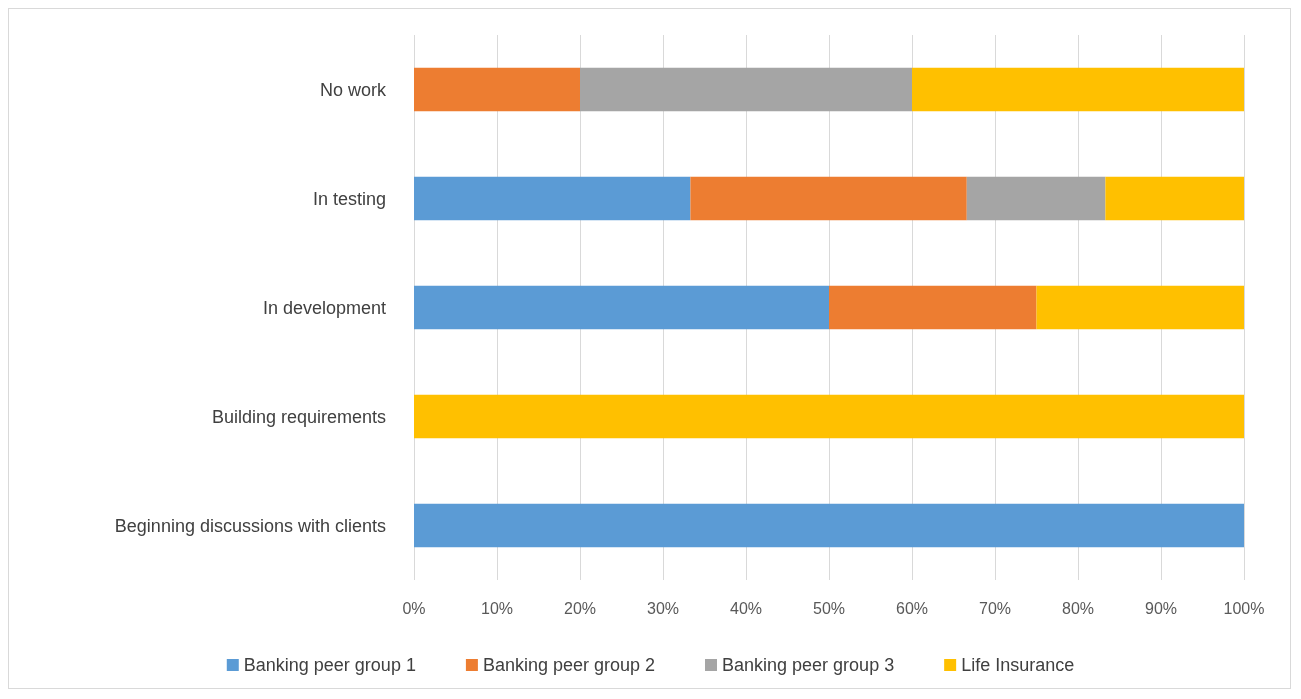  Describe the element at coordinates (329, 665) in the screenshot. I see `legend-label: Banking peer group 1` at that location.